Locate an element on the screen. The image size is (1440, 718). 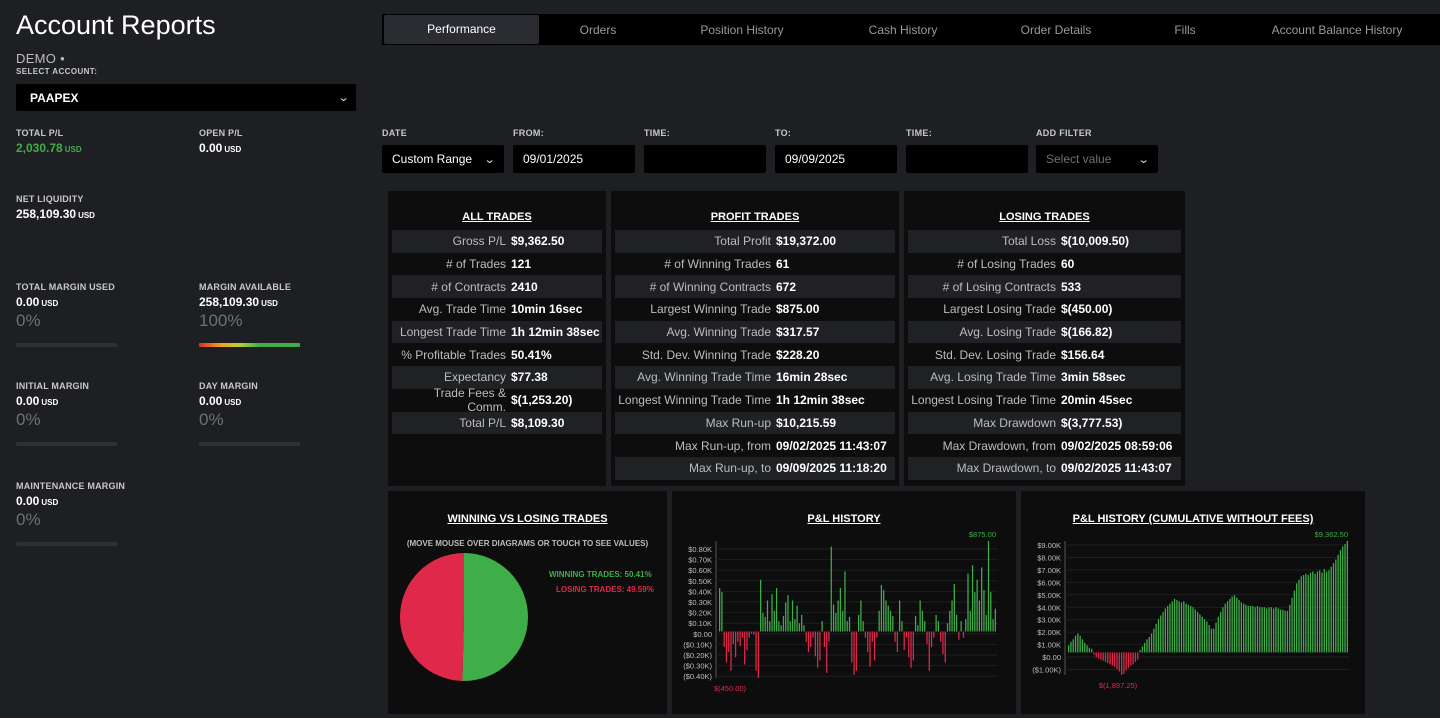
from-time-input is located at coordinates (705, 159).